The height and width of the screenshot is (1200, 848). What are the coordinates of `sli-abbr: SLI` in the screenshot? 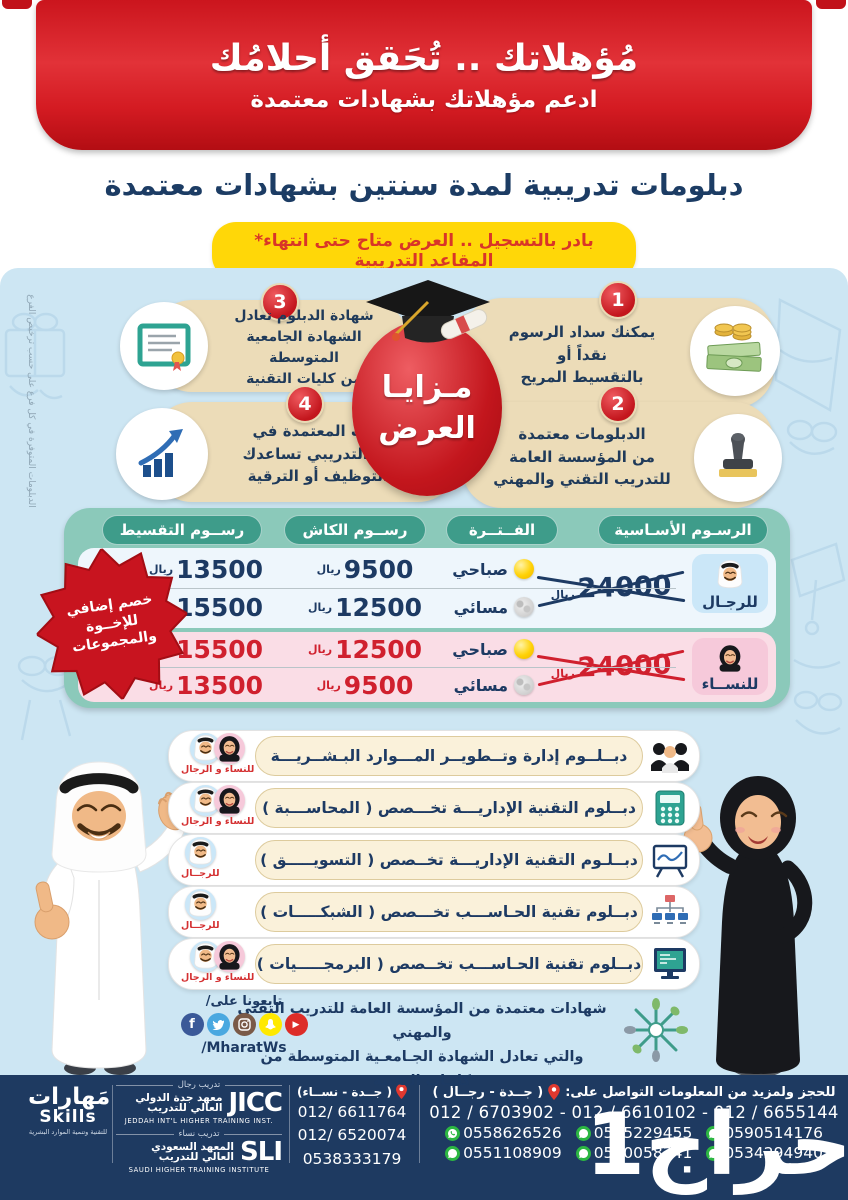 It's located at (261, 1152).